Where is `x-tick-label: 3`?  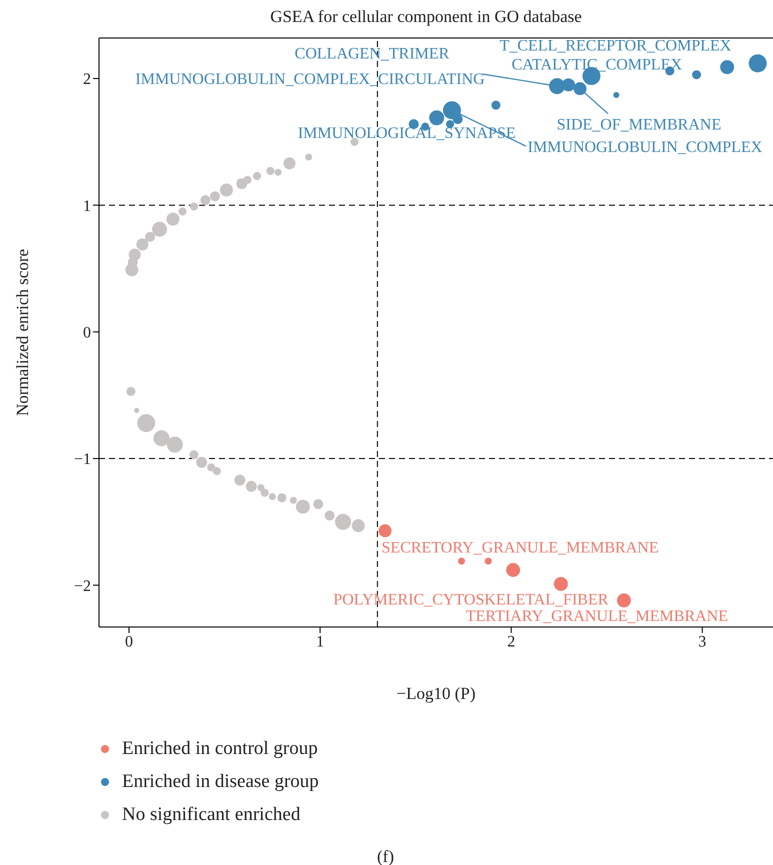
x-tick-label: 3 is located at coordinates (702, 641).